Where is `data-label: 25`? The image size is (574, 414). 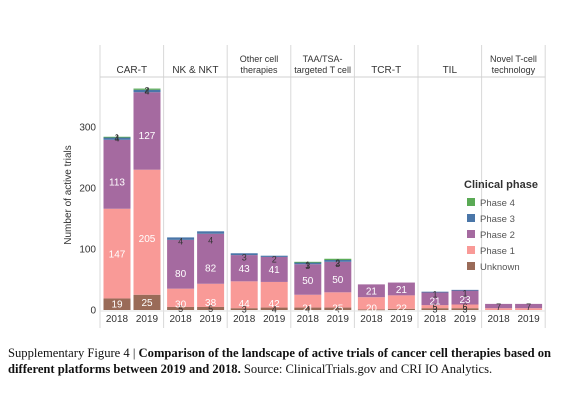 data-label: 25 is located at coordinates (147, 303).